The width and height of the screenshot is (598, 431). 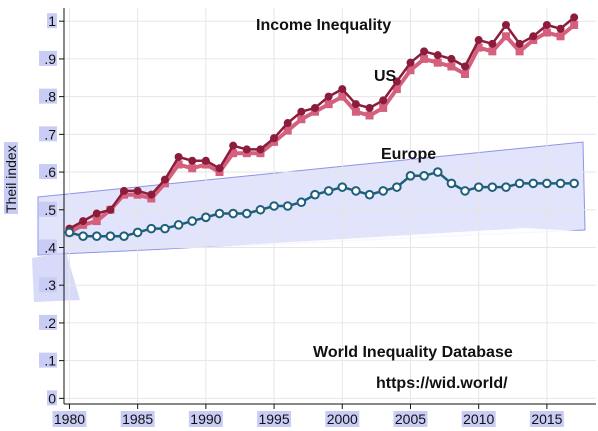 I want to click on chart-title: Income Inequality, so click(x=323, y=25).